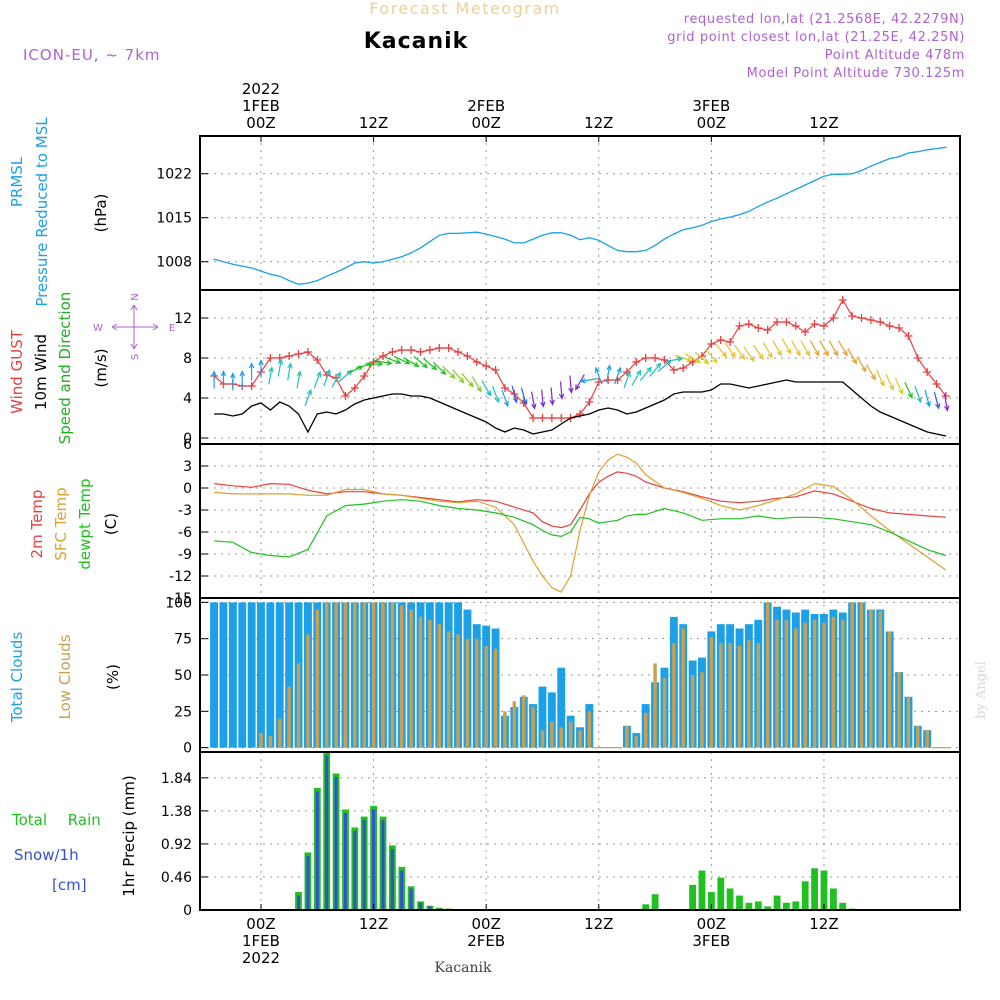 This screenshot has height=1000, width=1000. What do you see at coordinates (46, 855) in the screenshot?
I see `snow-label: Snow/1h` at bounding box center [46, 855].